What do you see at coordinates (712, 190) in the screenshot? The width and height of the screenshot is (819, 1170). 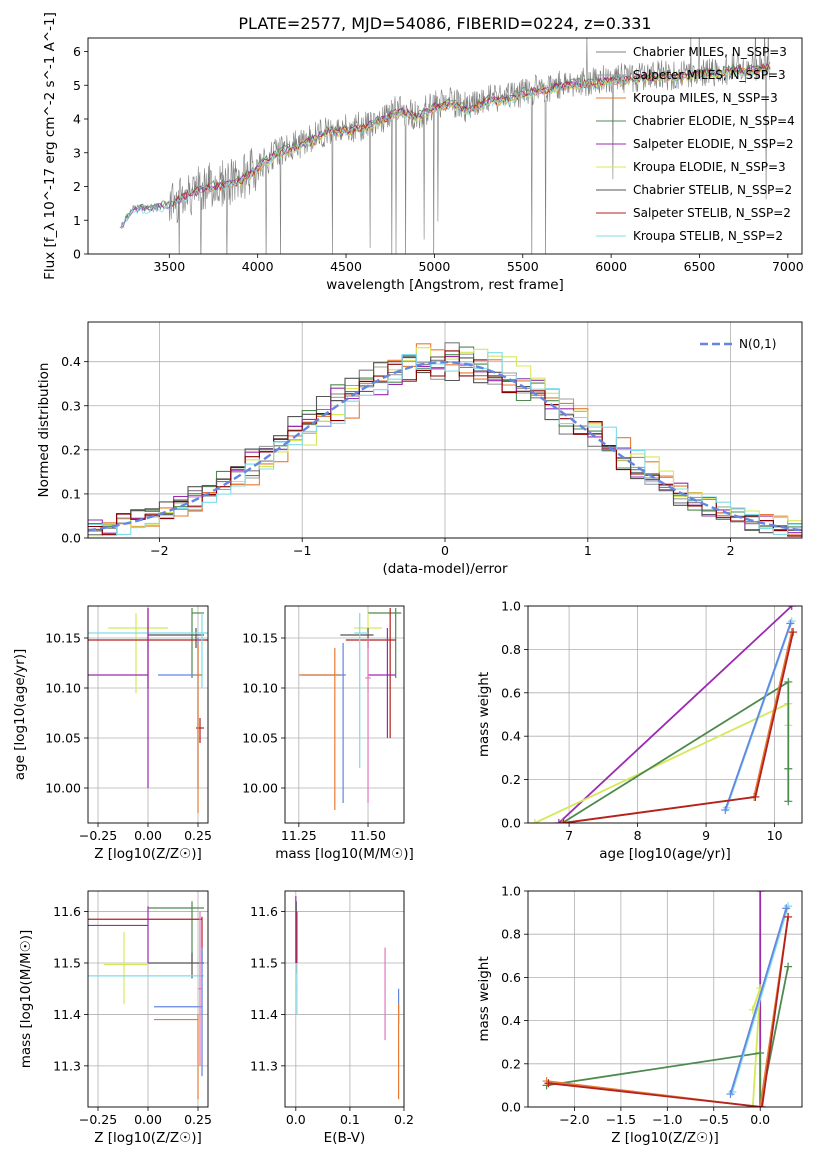 I see `legend-entry: Chabrier STELIB, N_SSP=2` at bounding box center [712, 190].